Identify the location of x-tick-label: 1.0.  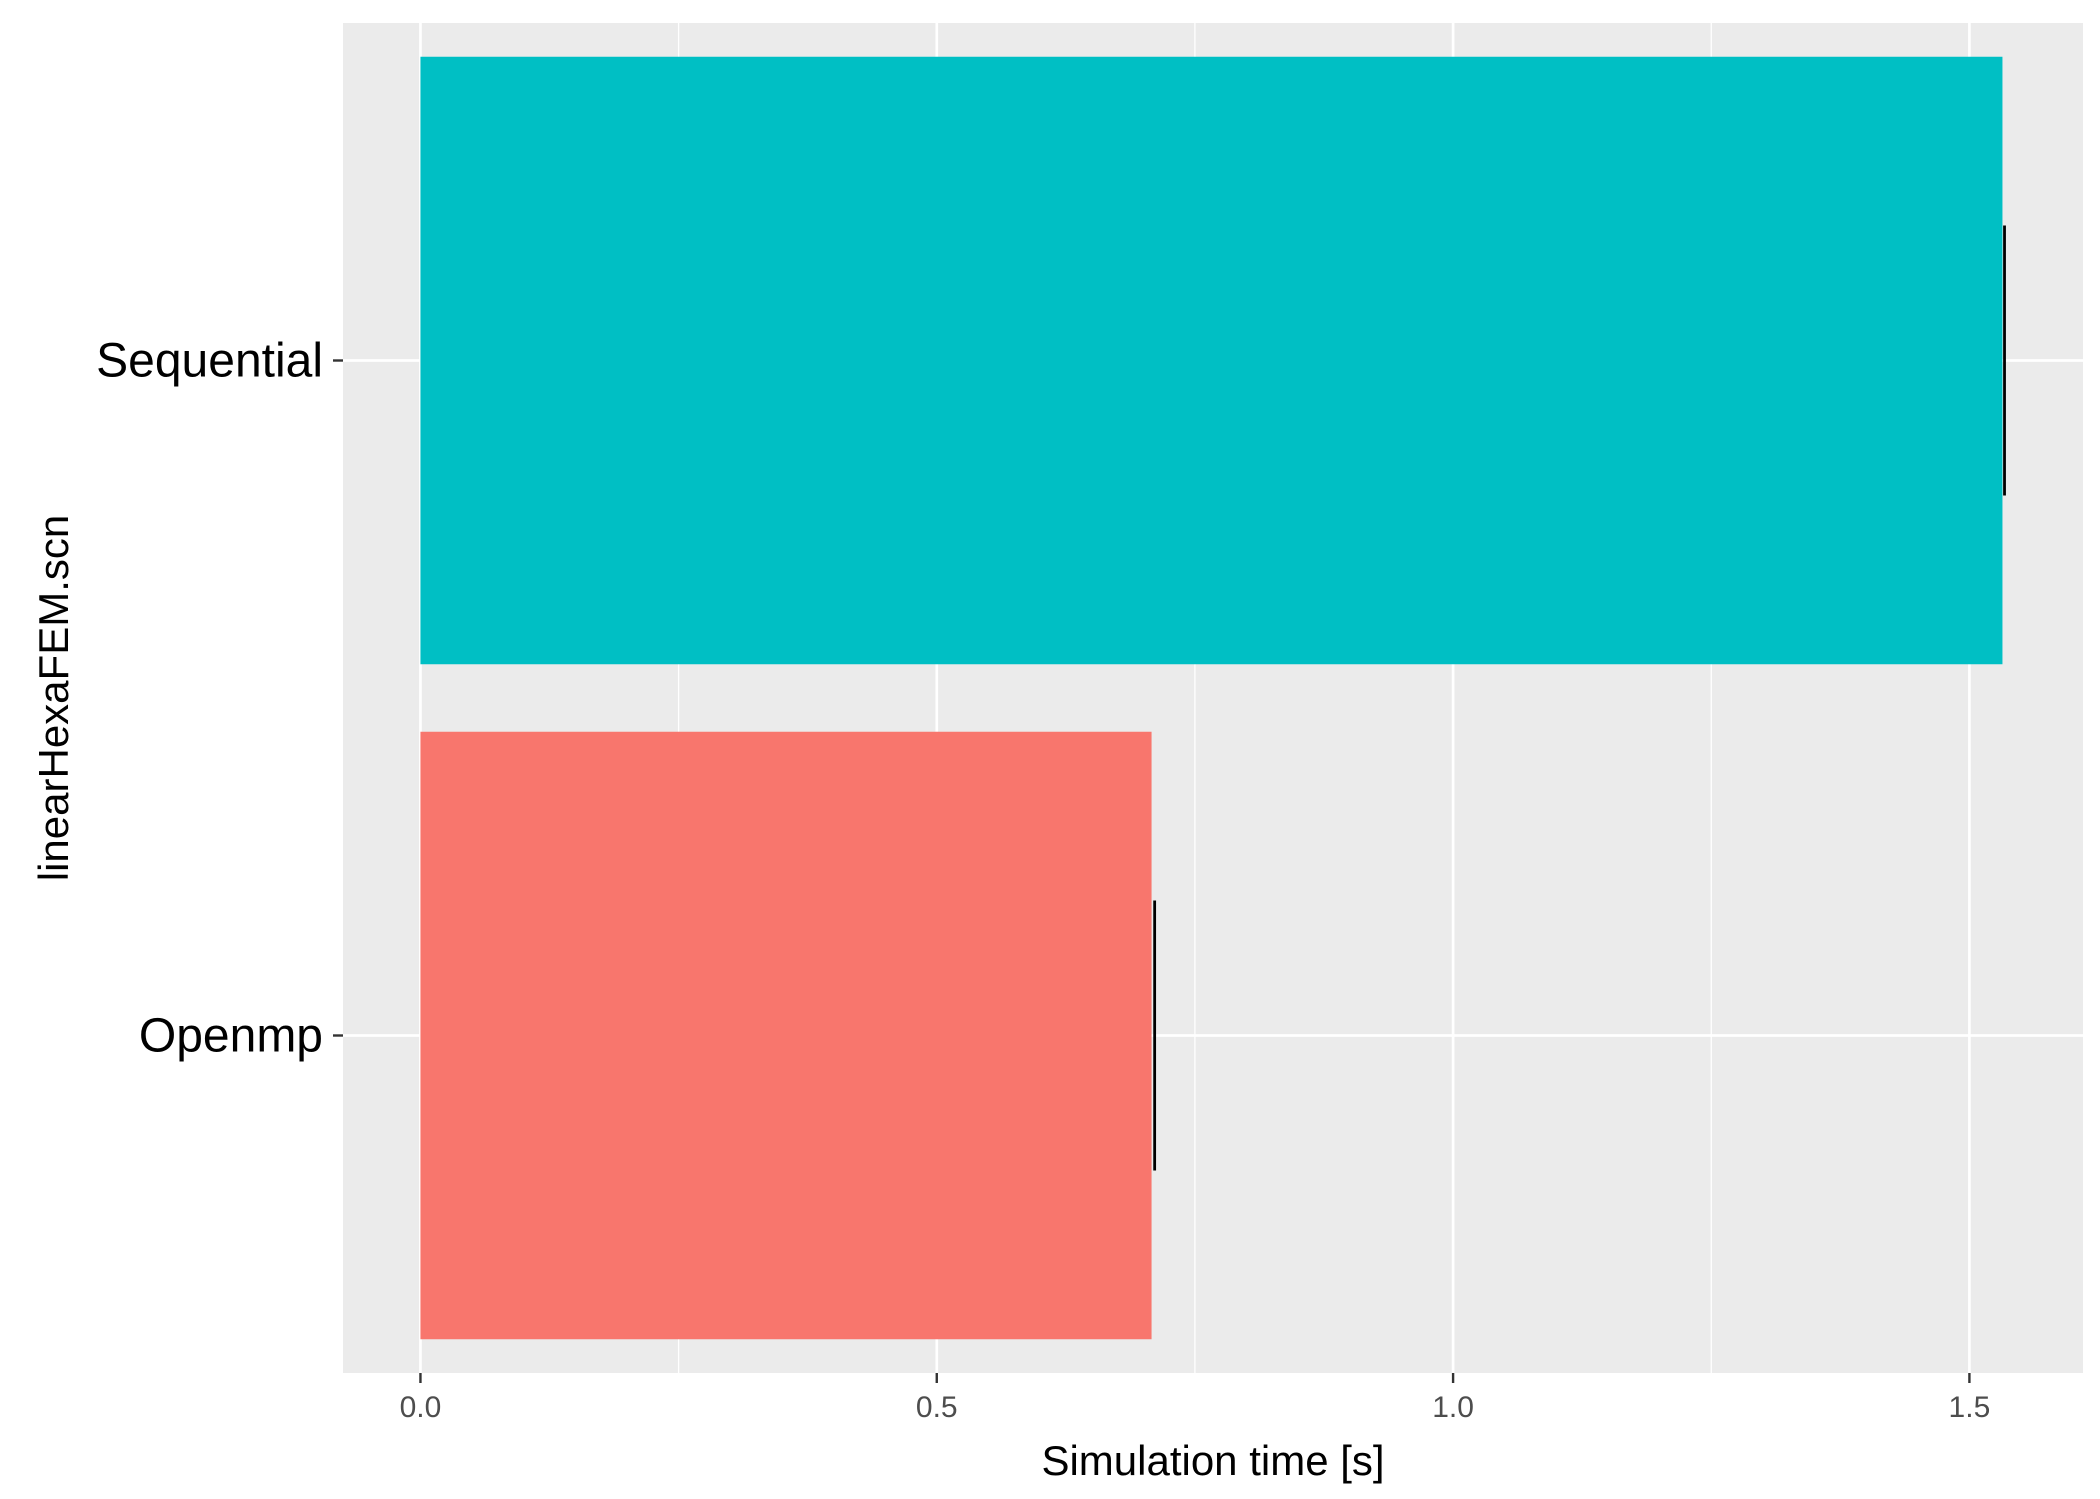
(1453, 1407).